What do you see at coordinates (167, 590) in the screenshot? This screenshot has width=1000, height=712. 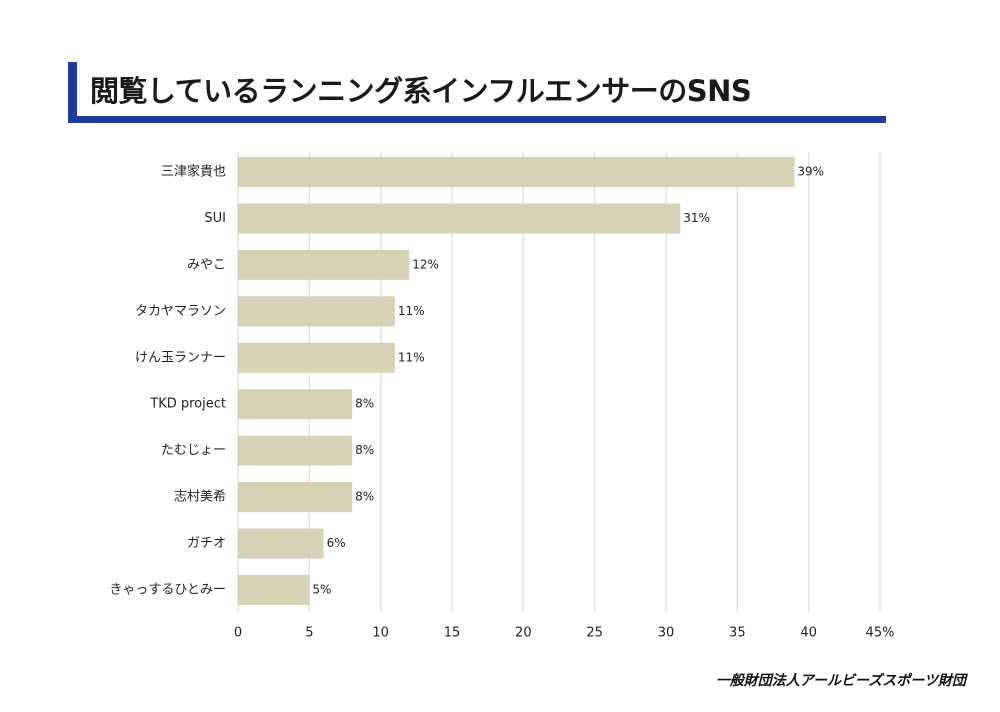 I see `category-label: きゃっするひとみー` at bounding box center [167, 590].